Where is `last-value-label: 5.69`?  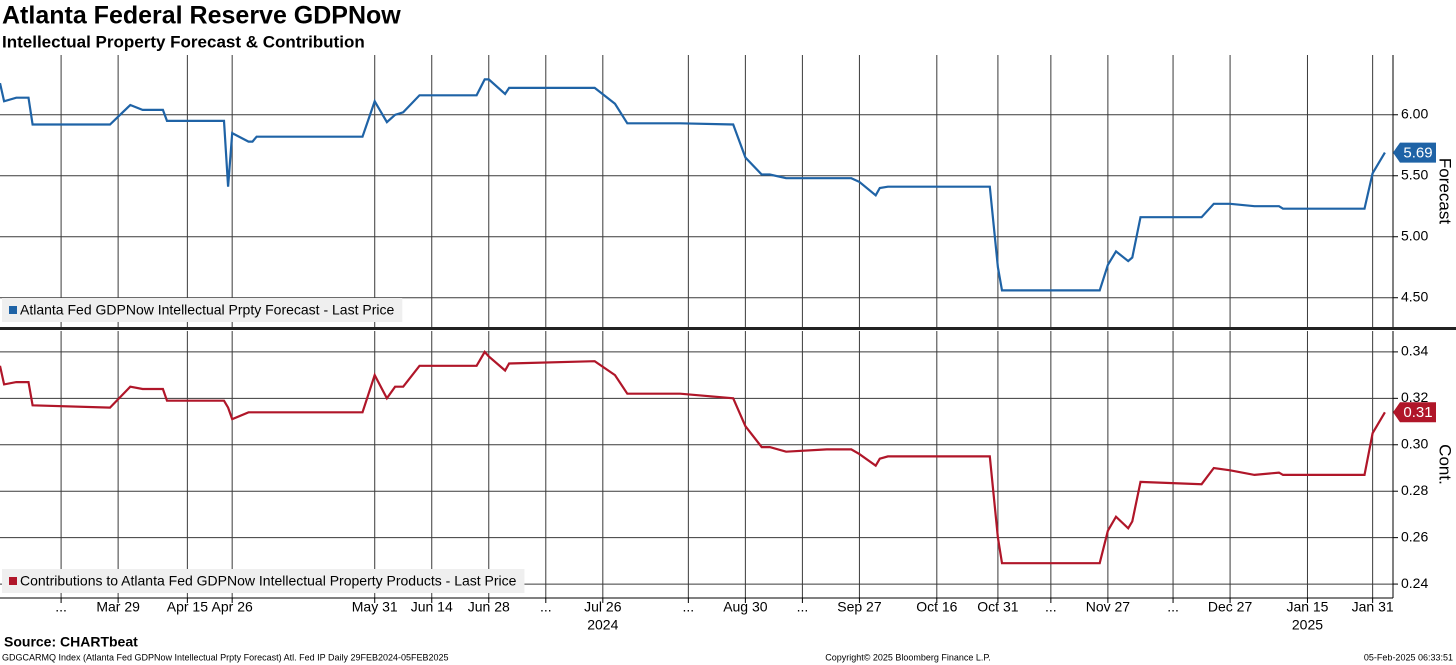
last-value-label: 5.69 is located at coordinates (1417, 153).